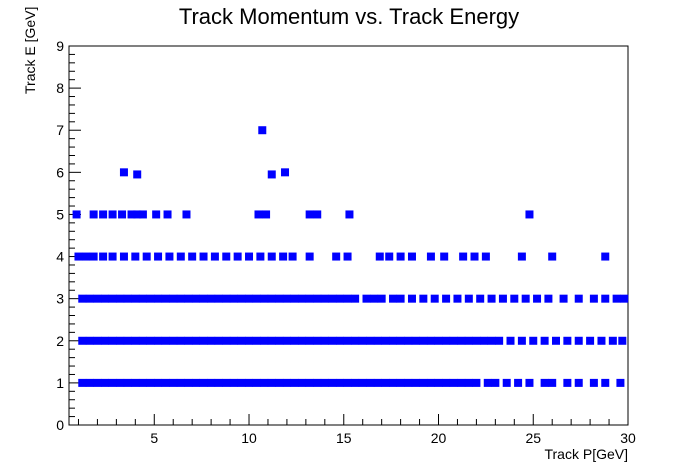 The height and width of the screenshot is (474, 698). I want to click on y-tick-label: 6, so click(60, 172).